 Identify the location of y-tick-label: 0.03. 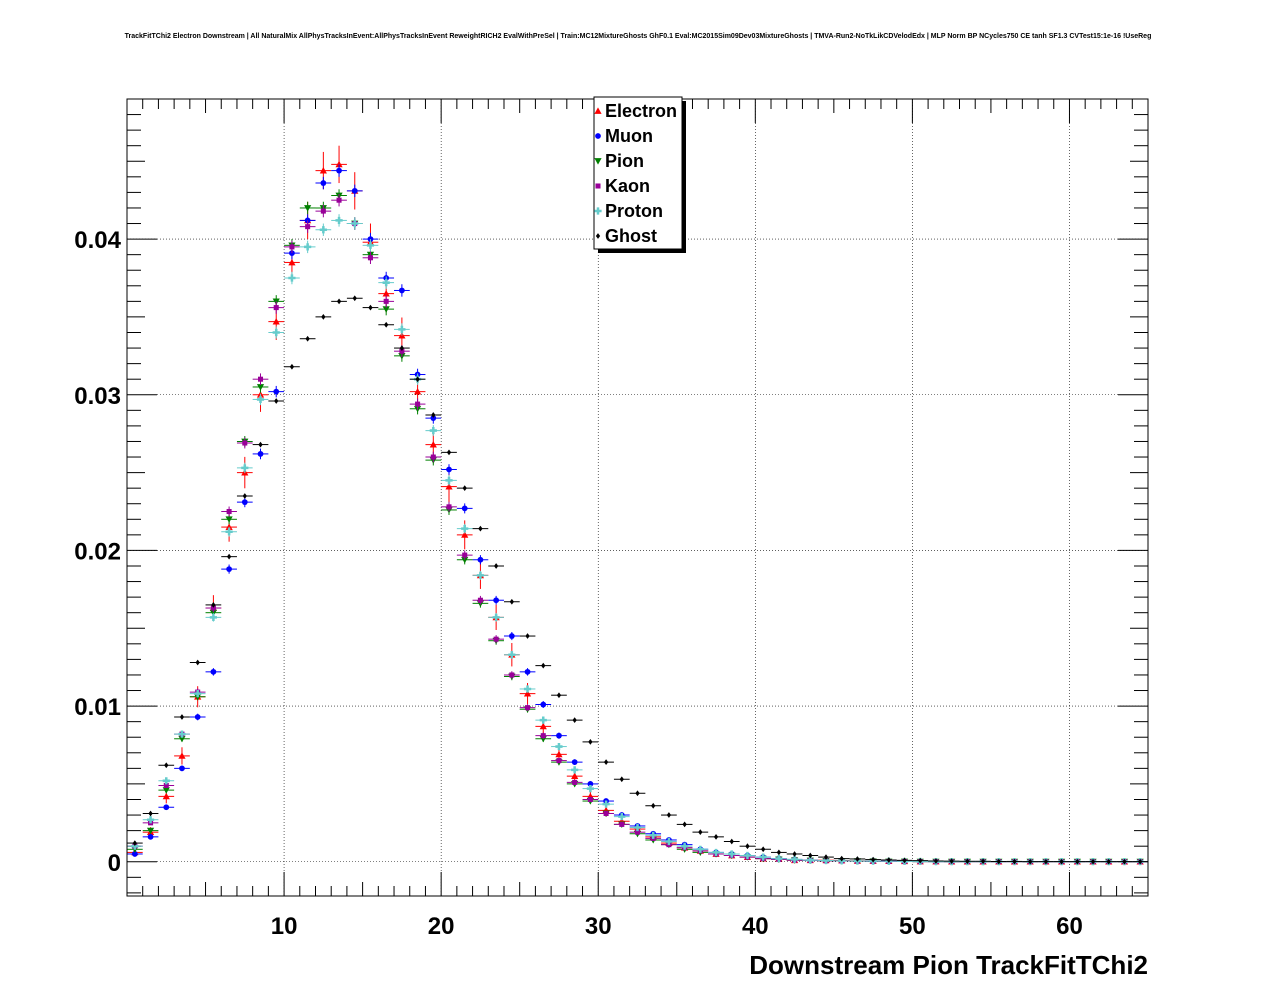
(97, 396).